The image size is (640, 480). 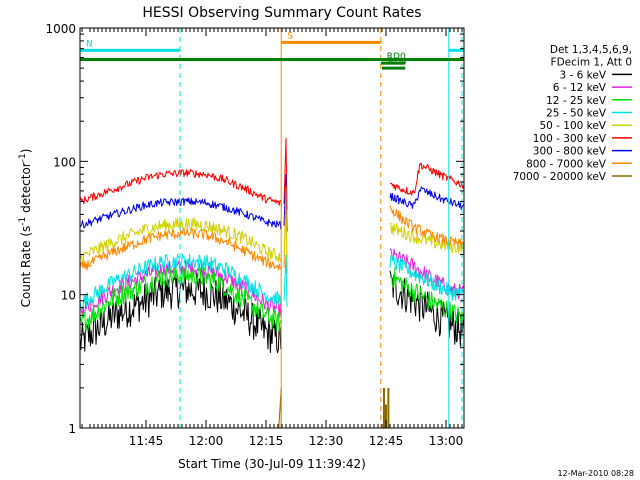 I want to click on legend-entry-label: 7000 - 20000 keV, so click(x=560, y=177).